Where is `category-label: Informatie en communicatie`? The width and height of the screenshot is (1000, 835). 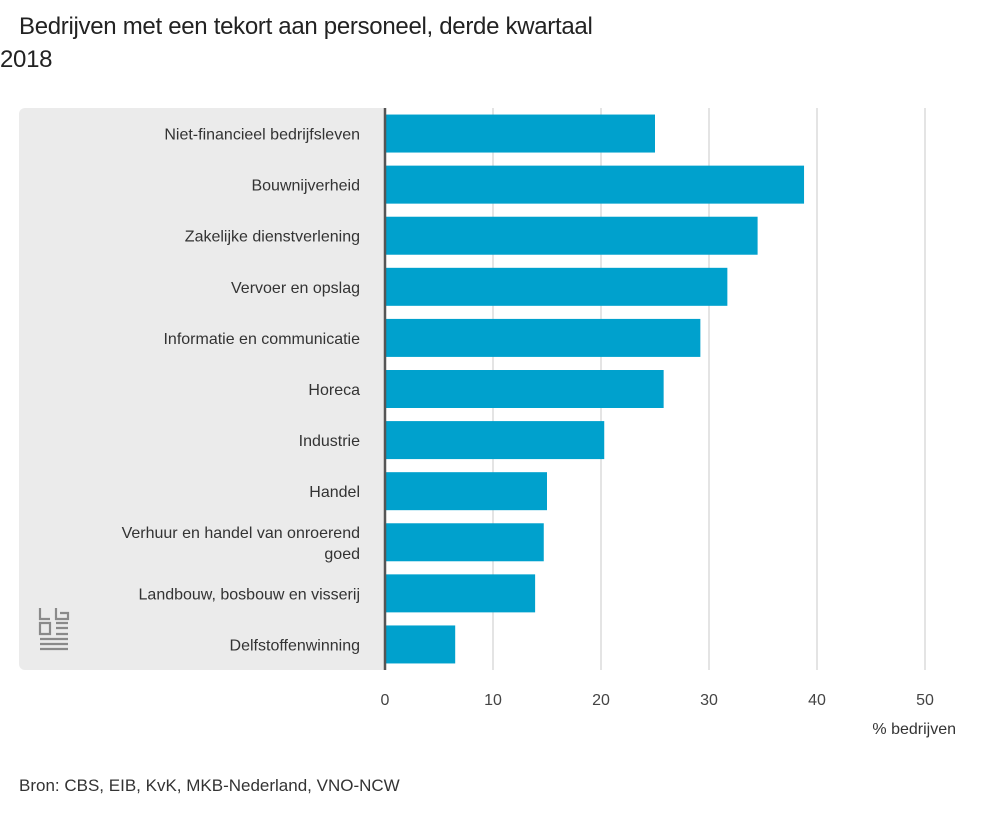 category-label: Informatie en communicatie is located at coordinates (261, 339).